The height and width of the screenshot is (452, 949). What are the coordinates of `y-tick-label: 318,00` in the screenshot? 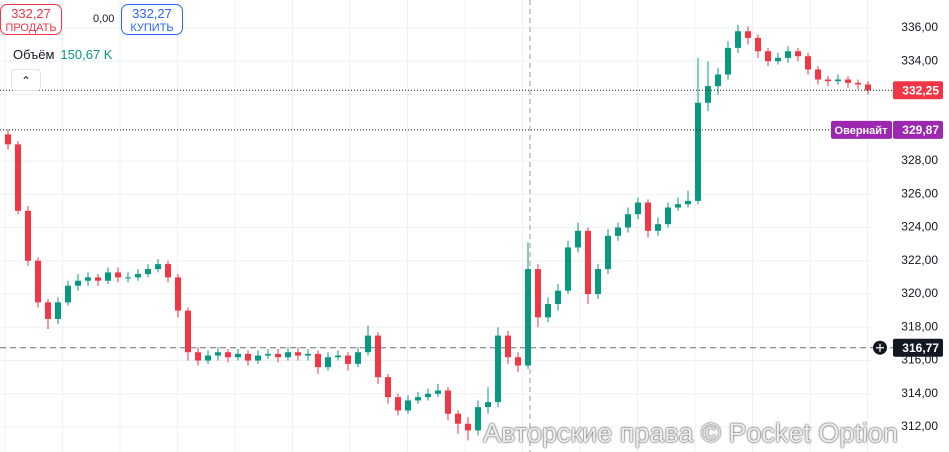 It's located at (919, 326).